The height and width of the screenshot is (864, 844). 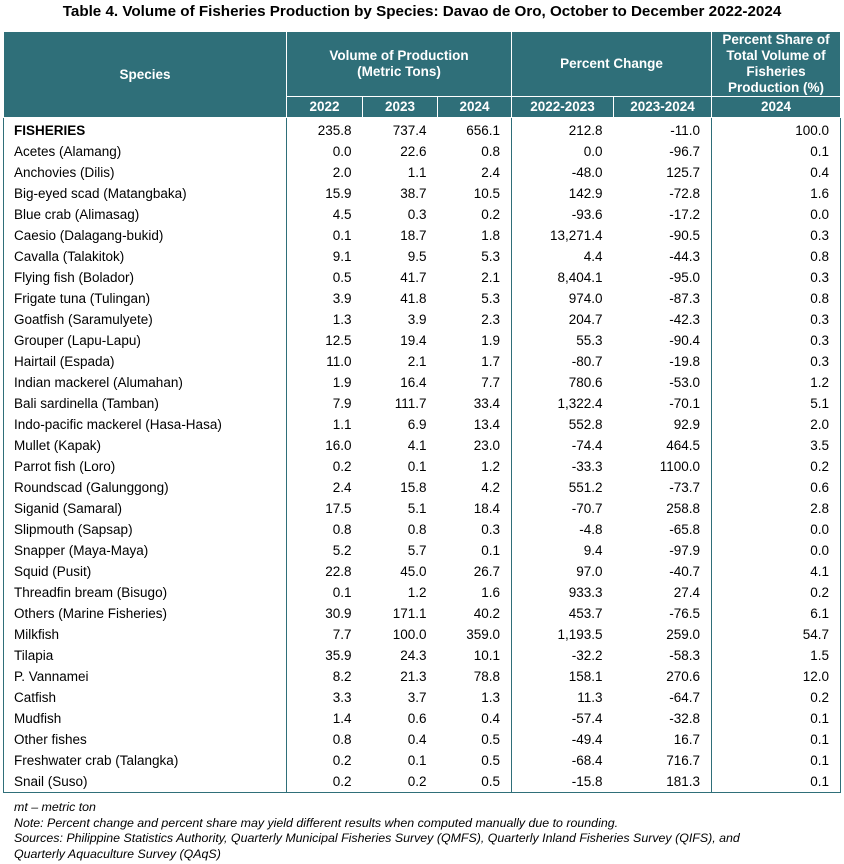 I want to click on change-2022-2023-cell: -33.3, so click(x=562, y=466).